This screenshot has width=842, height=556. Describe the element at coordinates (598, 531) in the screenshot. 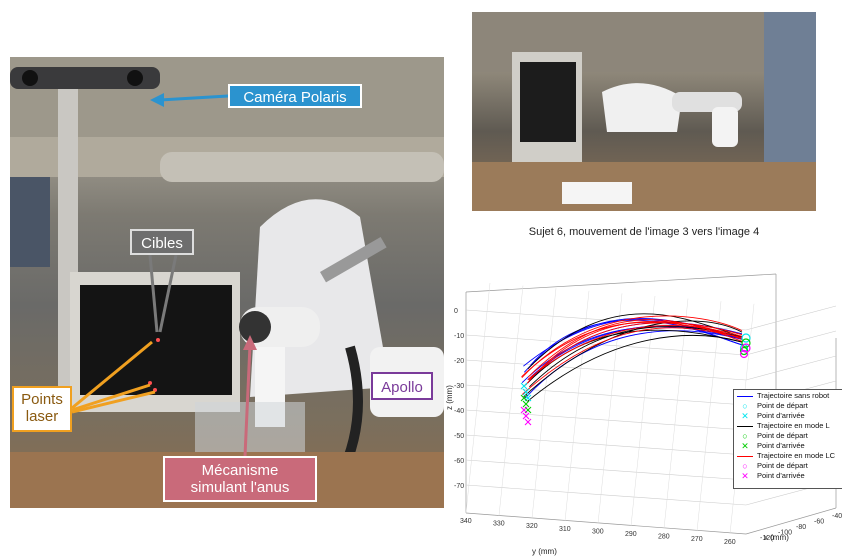

I see `y-tick-label: 300` at that location.